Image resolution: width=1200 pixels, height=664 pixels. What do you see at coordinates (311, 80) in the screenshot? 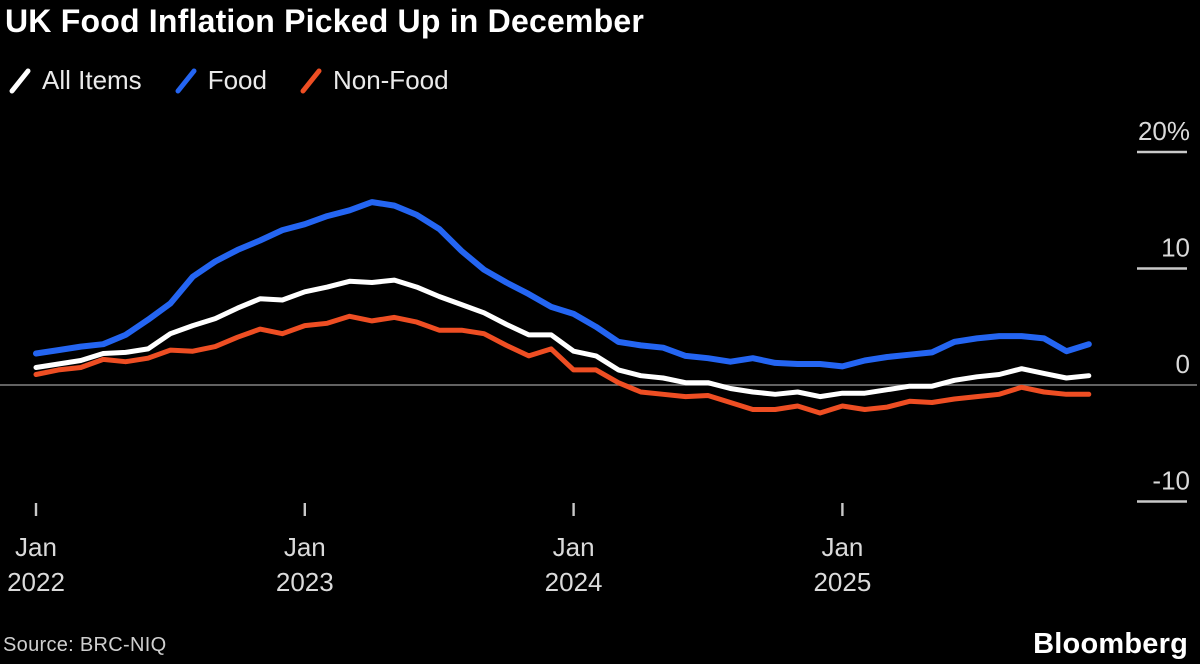
I see `non-food-line-marker-icon` at bounding box center [311, 80].